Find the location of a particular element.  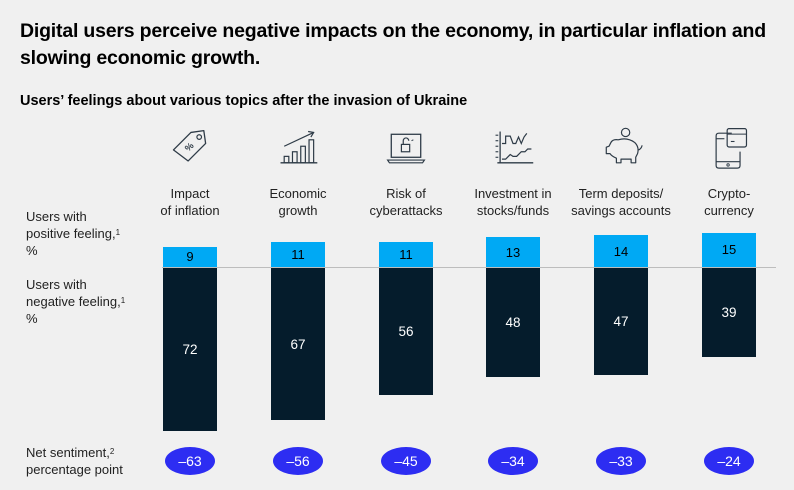

positive-bar-label: 15 is located at coordinates (729, 250).